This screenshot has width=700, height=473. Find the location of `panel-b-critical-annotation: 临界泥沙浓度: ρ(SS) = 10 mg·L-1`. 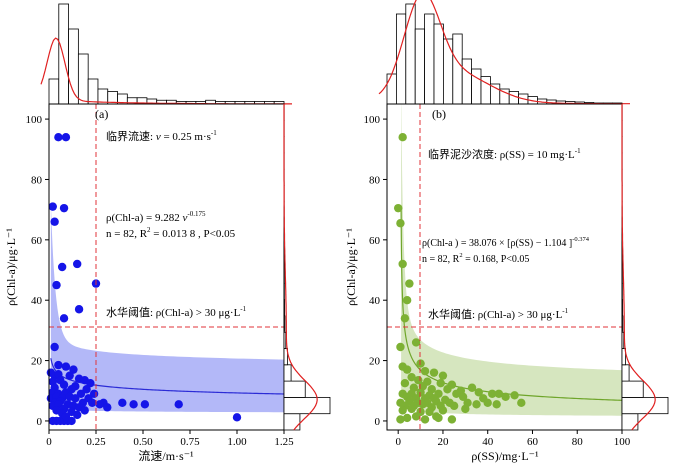

panel-b-critical-annotation: 临界泥沙浓度: ρ(SS) = 10 mg·L-1 is located at coordinates (504, 154).